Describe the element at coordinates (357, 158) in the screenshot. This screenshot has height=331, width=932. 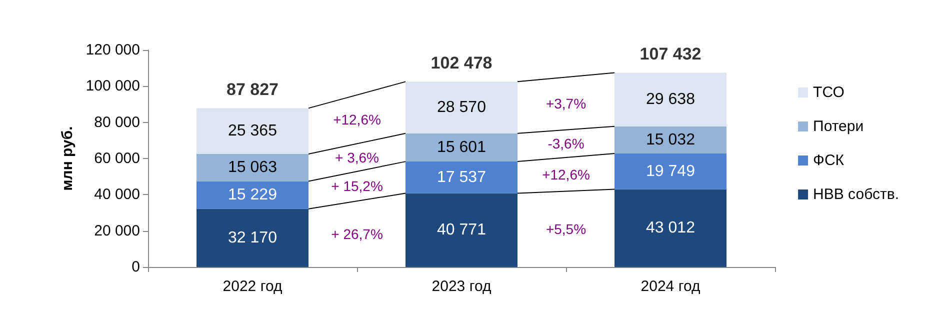
I see `annotation: + 3,6%` at that location.